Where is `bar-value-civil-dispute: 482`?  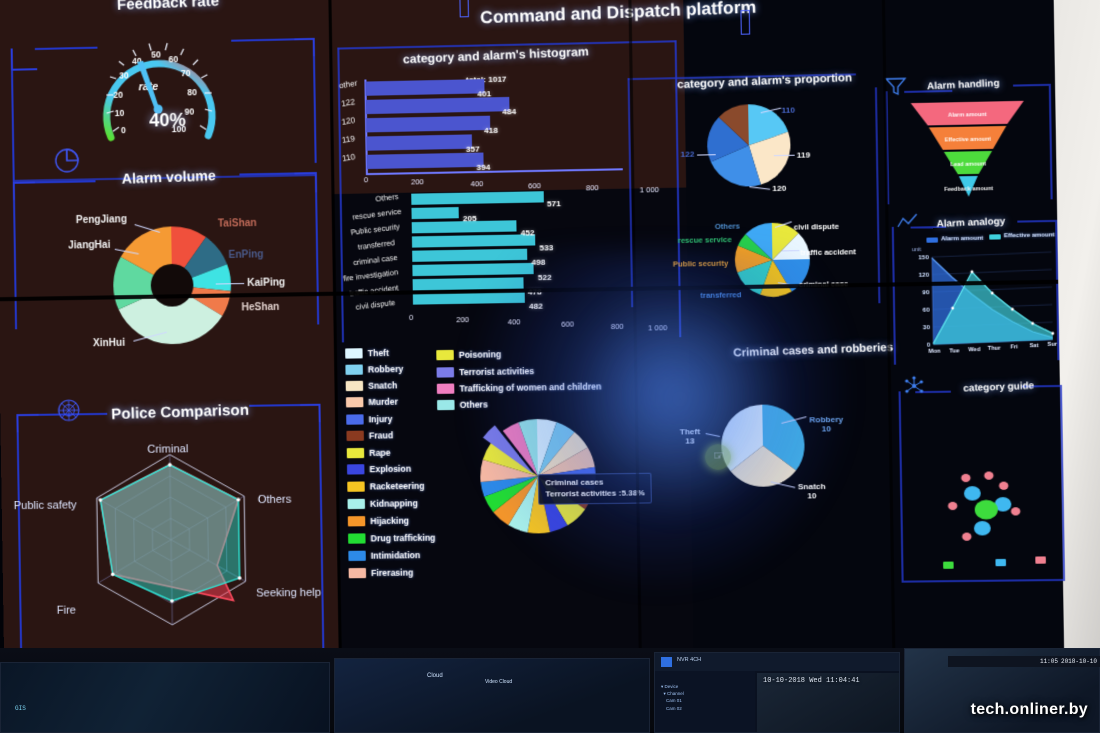
bar-value-civil-dispute: 482 is located at coordinates (535, 306).